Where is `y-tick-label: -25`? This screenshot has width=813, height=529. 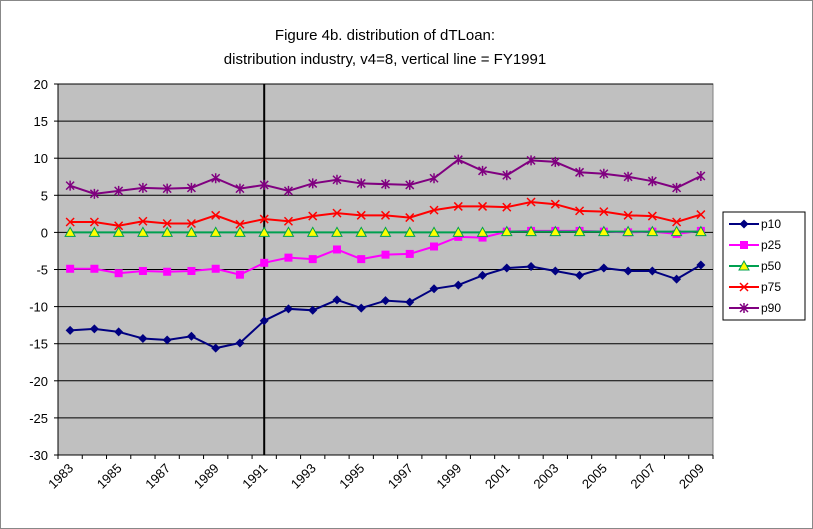
y-tick-label: -25 is located at coordinates (38, 418).